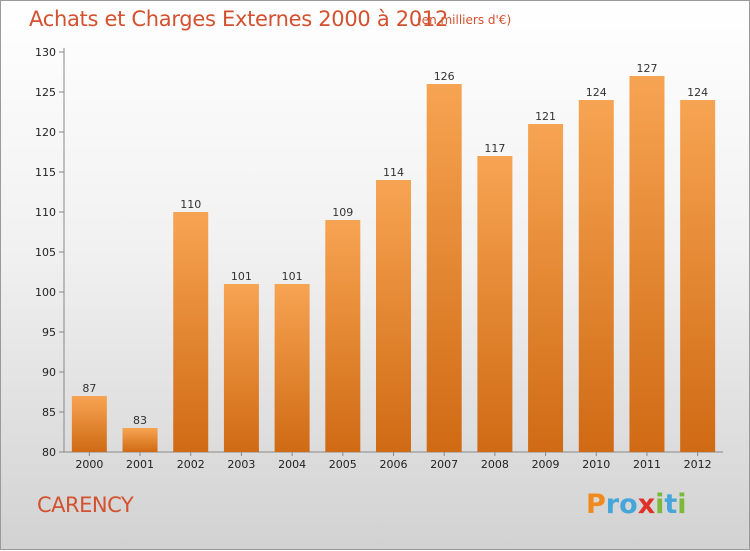 This screenshot has height=551, width=750. What do you see at coordinates (647, 264) in the screenshot?
I see `bar-2011` at bounding box center [647, 264].